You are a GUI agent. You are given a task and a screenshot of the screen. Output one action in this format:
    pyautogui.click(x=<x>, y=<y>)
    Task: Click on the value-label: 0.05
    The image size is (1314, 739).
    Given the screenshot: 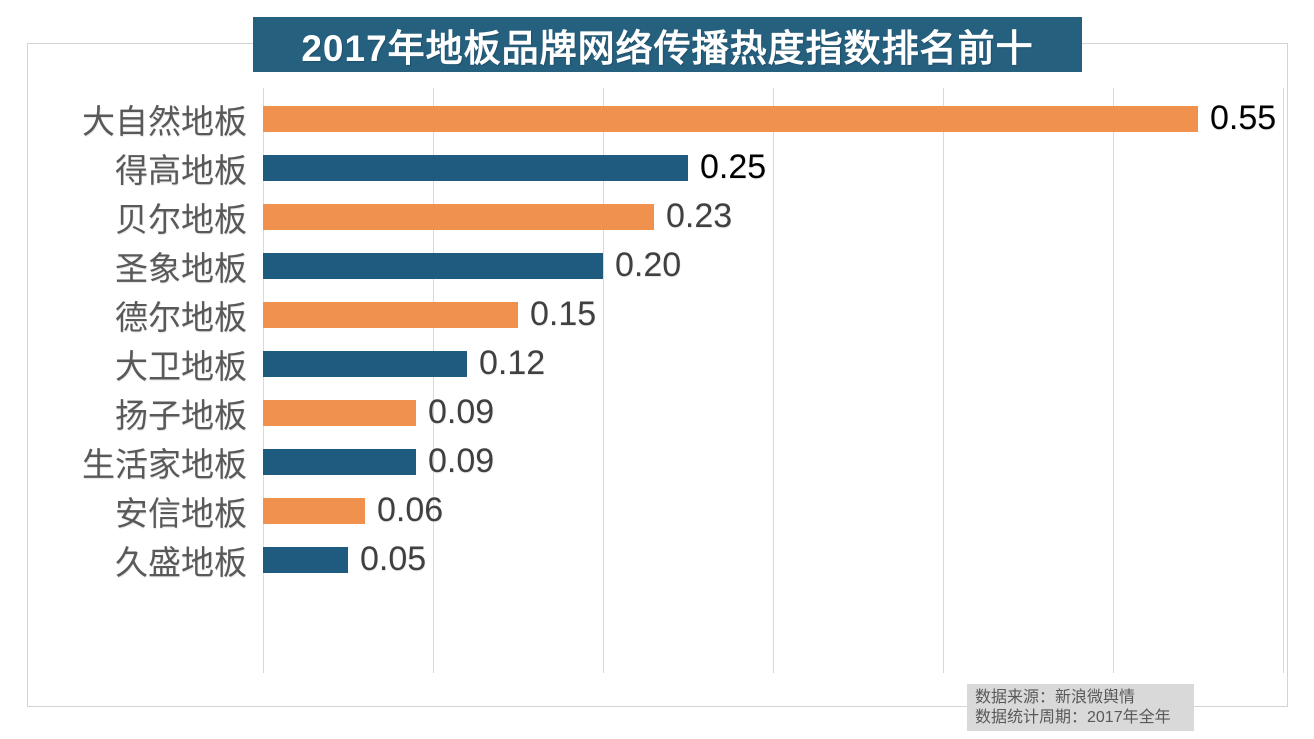 What is the action you would take?
    pyautogui.click(x=393, y=559)
    